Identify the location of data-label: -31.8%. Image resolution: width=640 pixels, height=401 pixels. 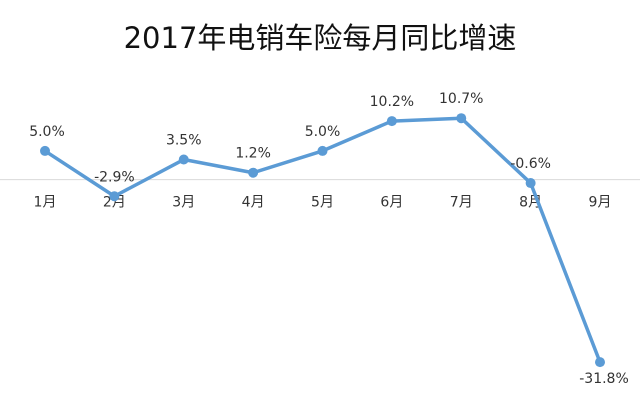
(604, 379).